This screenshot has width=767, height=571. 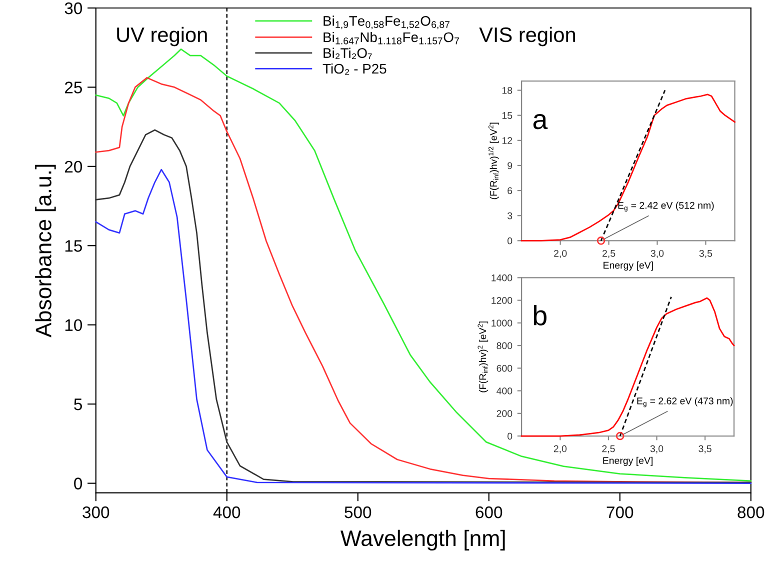 I want to click on y-tick-label: 9, so click(x=510, y=166).